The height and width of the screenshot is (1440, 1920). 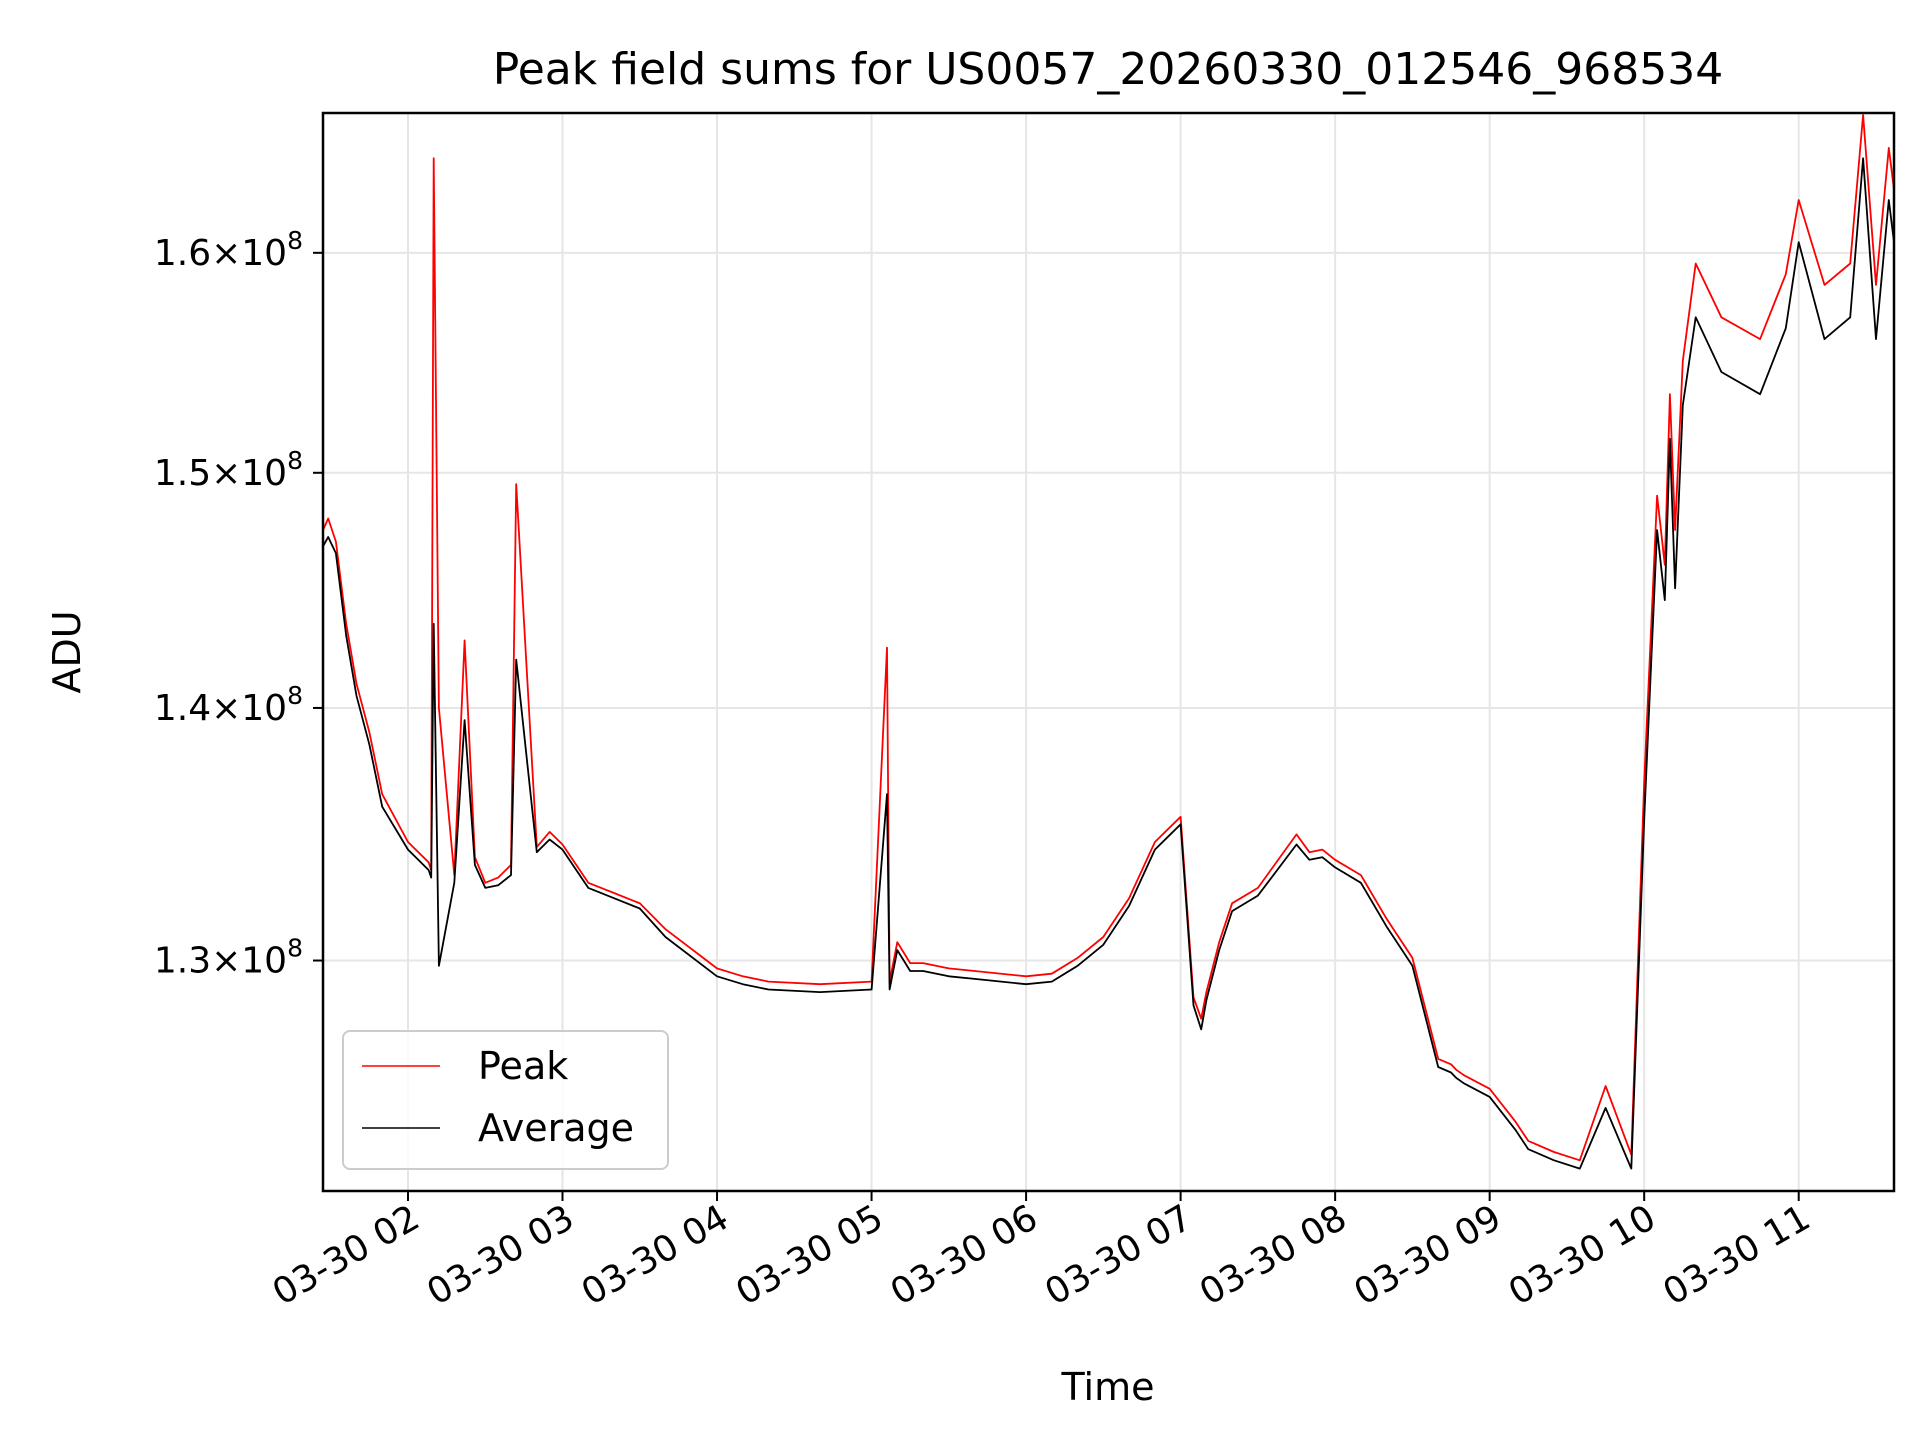 I want to click on y-axis-label: ADU, so click(x=67, y=651).